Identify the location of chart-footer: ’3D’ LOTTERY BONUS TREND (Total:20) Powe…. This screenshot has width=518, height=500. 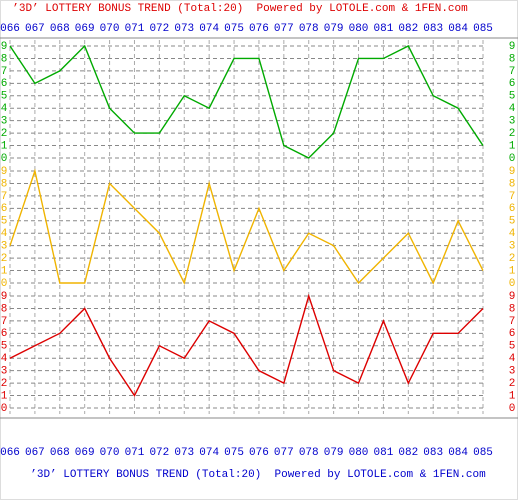
(258, 475).